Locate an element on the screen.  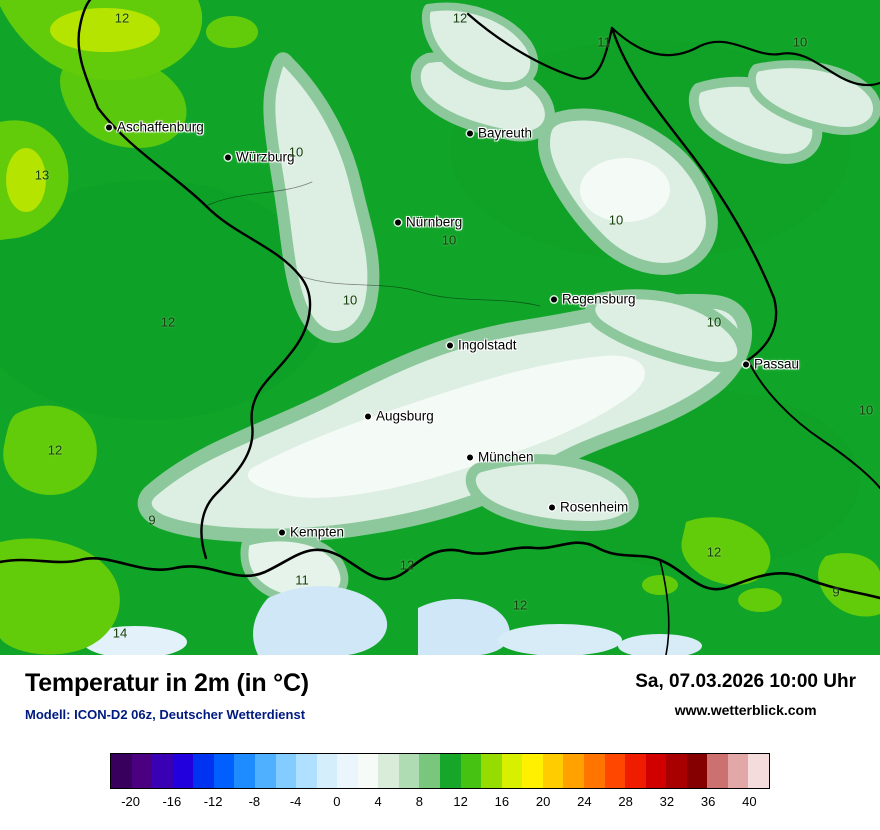
city-label: Augsburg is located at coordinates (405, 416).